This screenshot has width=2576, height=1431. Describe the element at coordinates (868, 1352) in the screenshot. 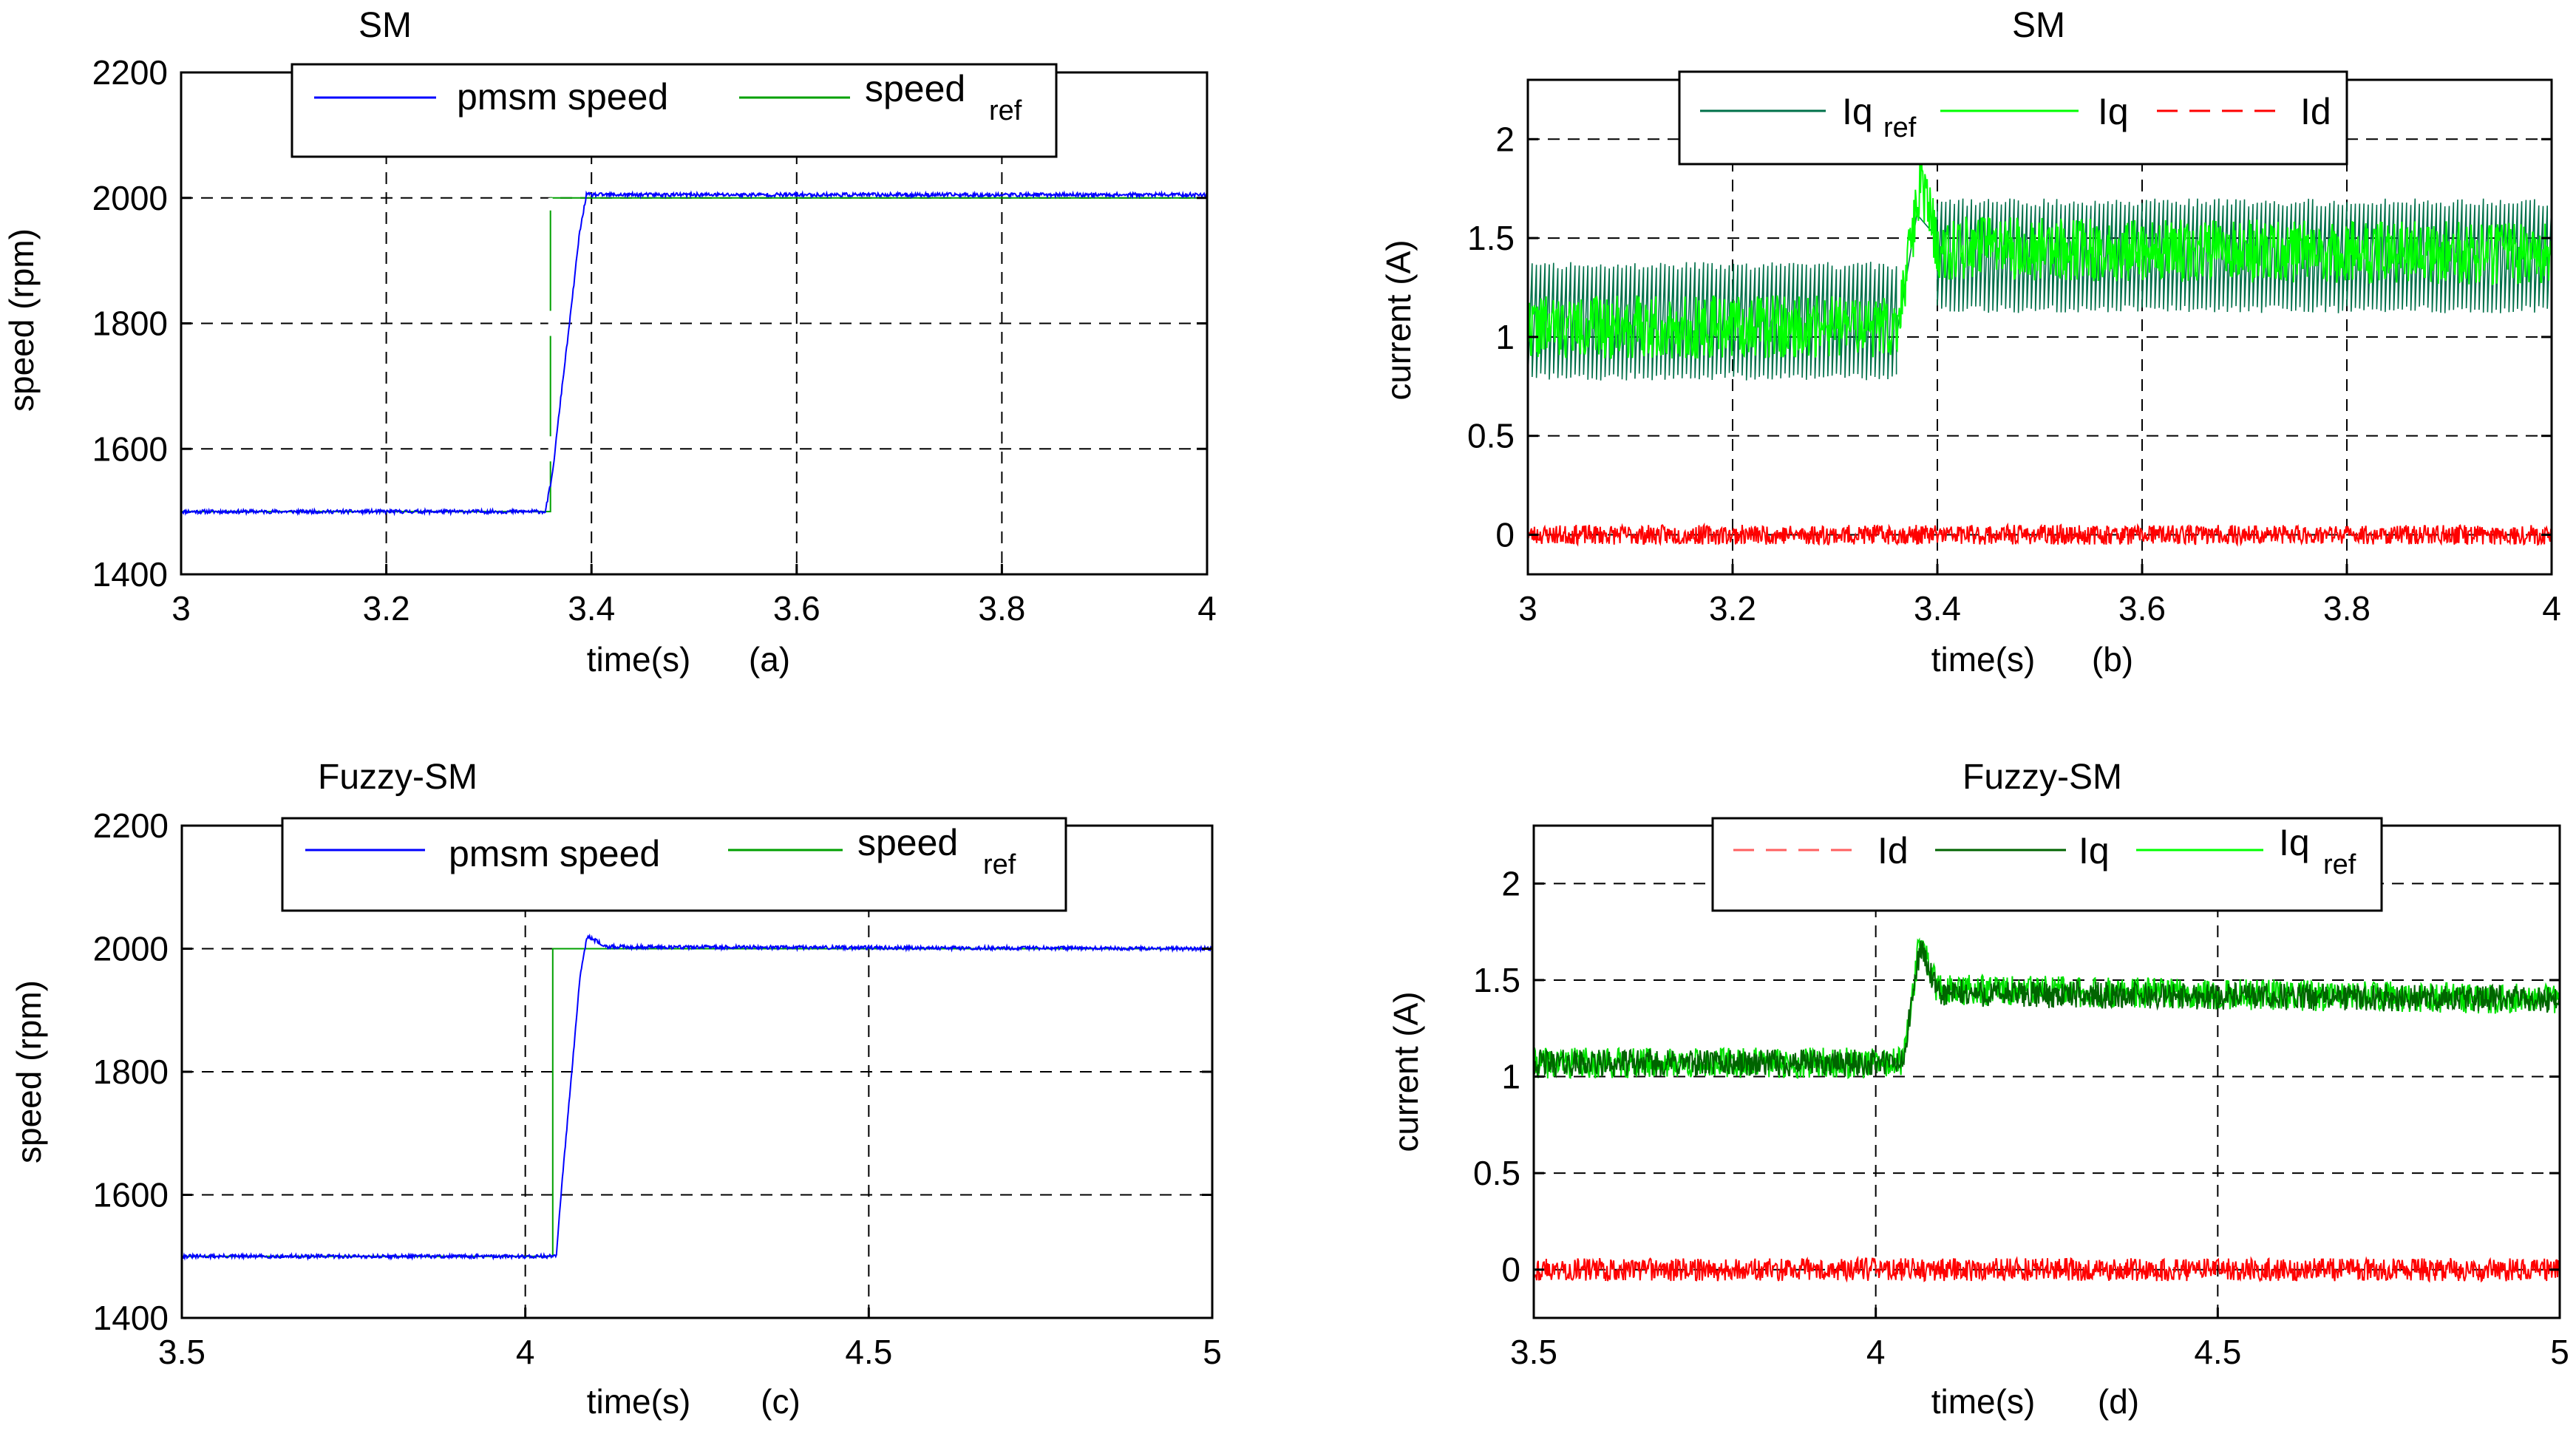

I see `x-tick-label-c-2: 4.5` at that location.